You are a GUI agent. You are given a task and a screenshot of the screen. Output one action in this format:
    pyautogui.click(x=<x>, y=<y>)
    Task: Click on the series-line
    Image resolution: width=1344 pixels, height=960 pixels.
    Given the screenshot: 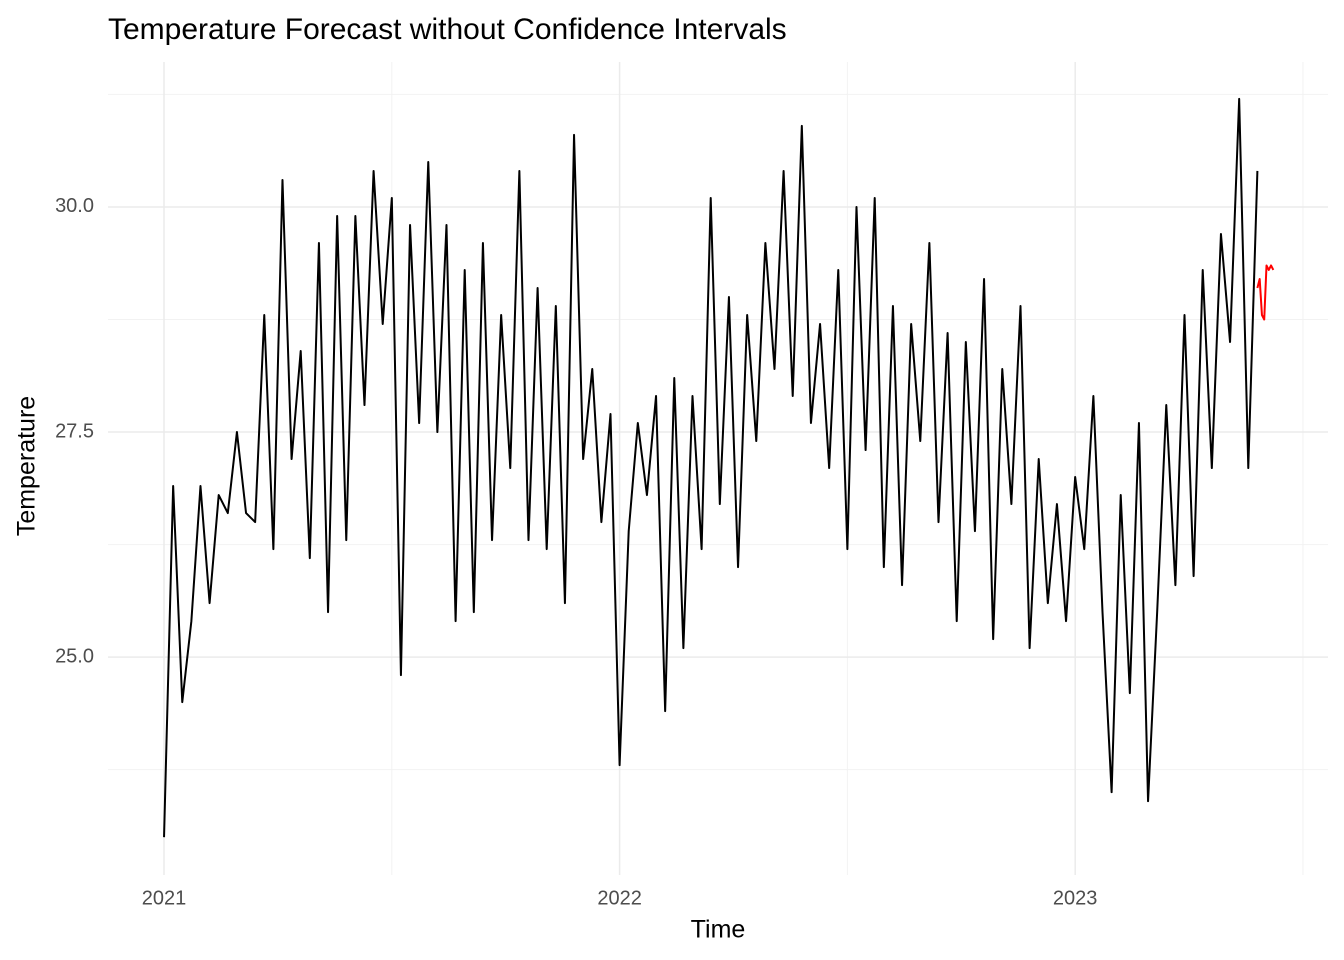 What is the action you would take?
    pyautogui.click(x=1265, y=292)
    